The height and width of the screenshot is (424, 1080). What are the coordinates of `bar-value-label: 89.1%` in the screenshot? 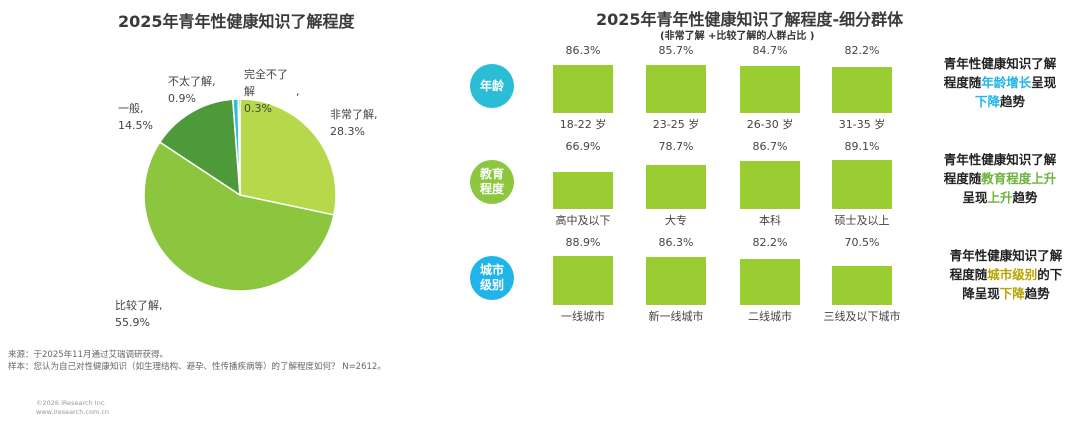 It's located at (862, 146).